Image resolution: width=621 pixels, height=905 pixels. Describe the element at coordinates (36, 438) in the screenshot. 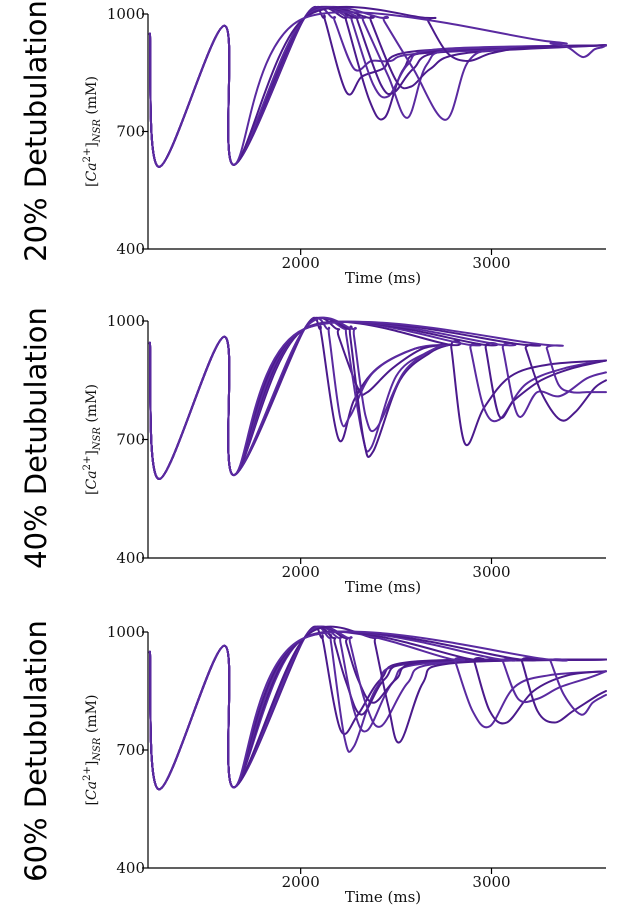

I see `panel-title: 40% Detubulation` at that location.